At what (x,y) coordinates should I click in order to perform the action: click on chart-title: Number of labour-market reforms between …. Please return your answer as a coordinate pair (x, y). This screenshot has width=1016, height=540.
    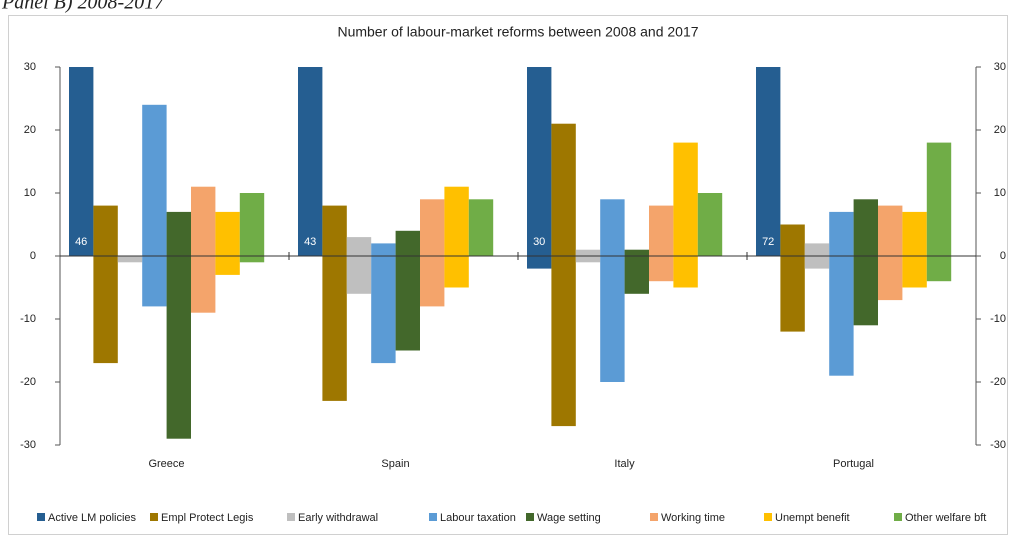
    Looking at the image, I should click on (517, 32).